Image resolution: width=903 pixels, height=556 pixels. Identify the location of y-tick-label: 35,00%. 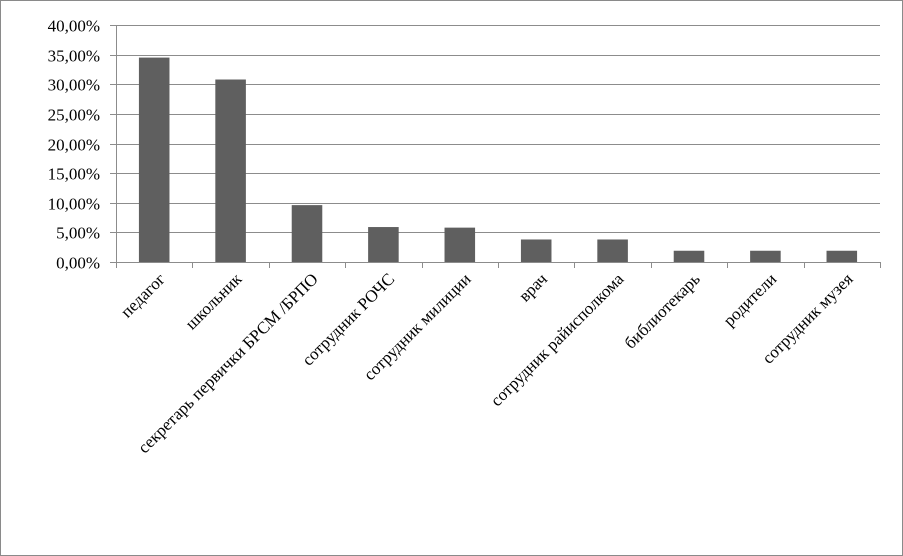
(74, 56).